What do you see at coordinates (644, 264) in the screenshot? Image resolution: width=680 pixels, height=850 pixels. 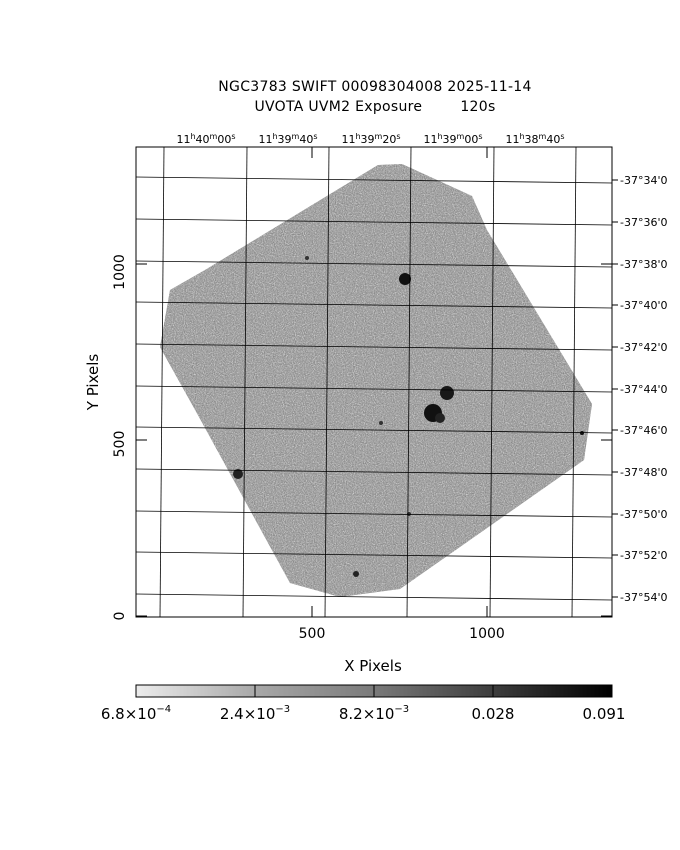 I see `dec-tick-label: -37°38'0` at bounding box center [644, 264].